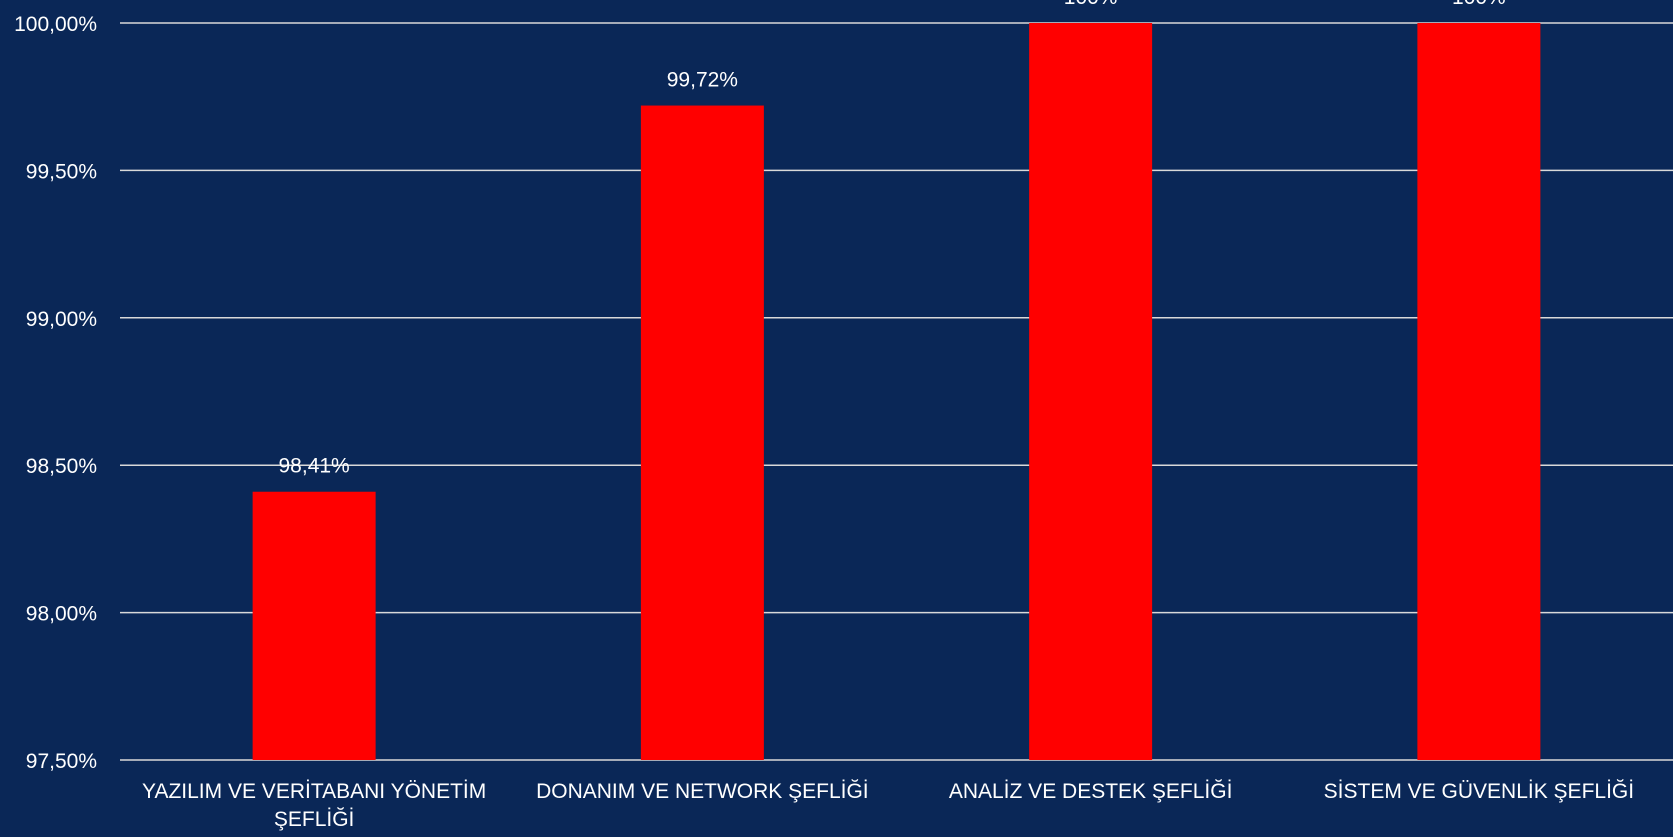 The width and height of the screenshot is (1673, 837). What do you see at coordinates (314, 466) in the screenshot?
I see `data-label: 98,41%` at bounding box center [314, 466].